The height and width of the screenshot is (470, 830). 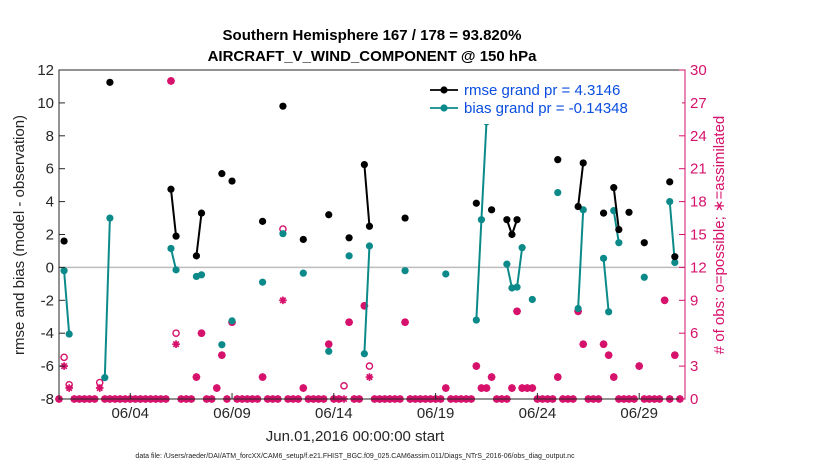 I want to click on chart-title-line1: Southern Hemisphere 167 / 178 = 93.820%, so click(x=372, y=35).